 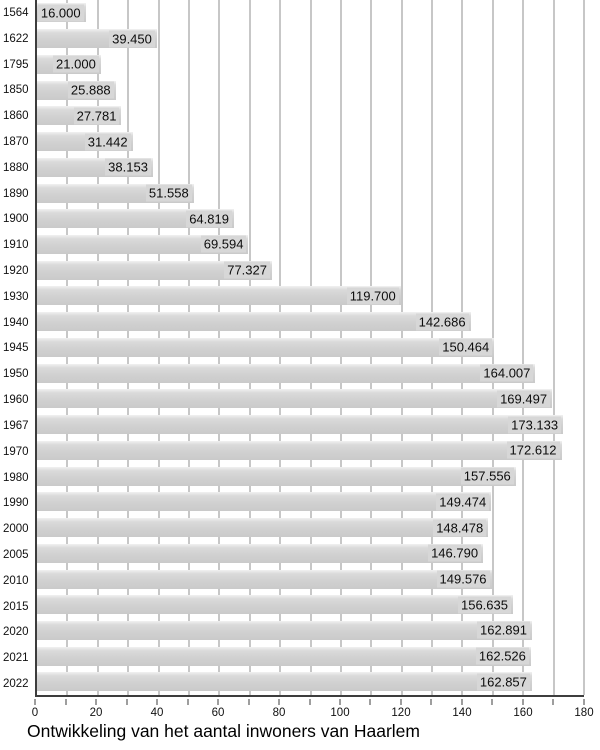 I want to click on year-label: 2020, so click(x=16, y=632).